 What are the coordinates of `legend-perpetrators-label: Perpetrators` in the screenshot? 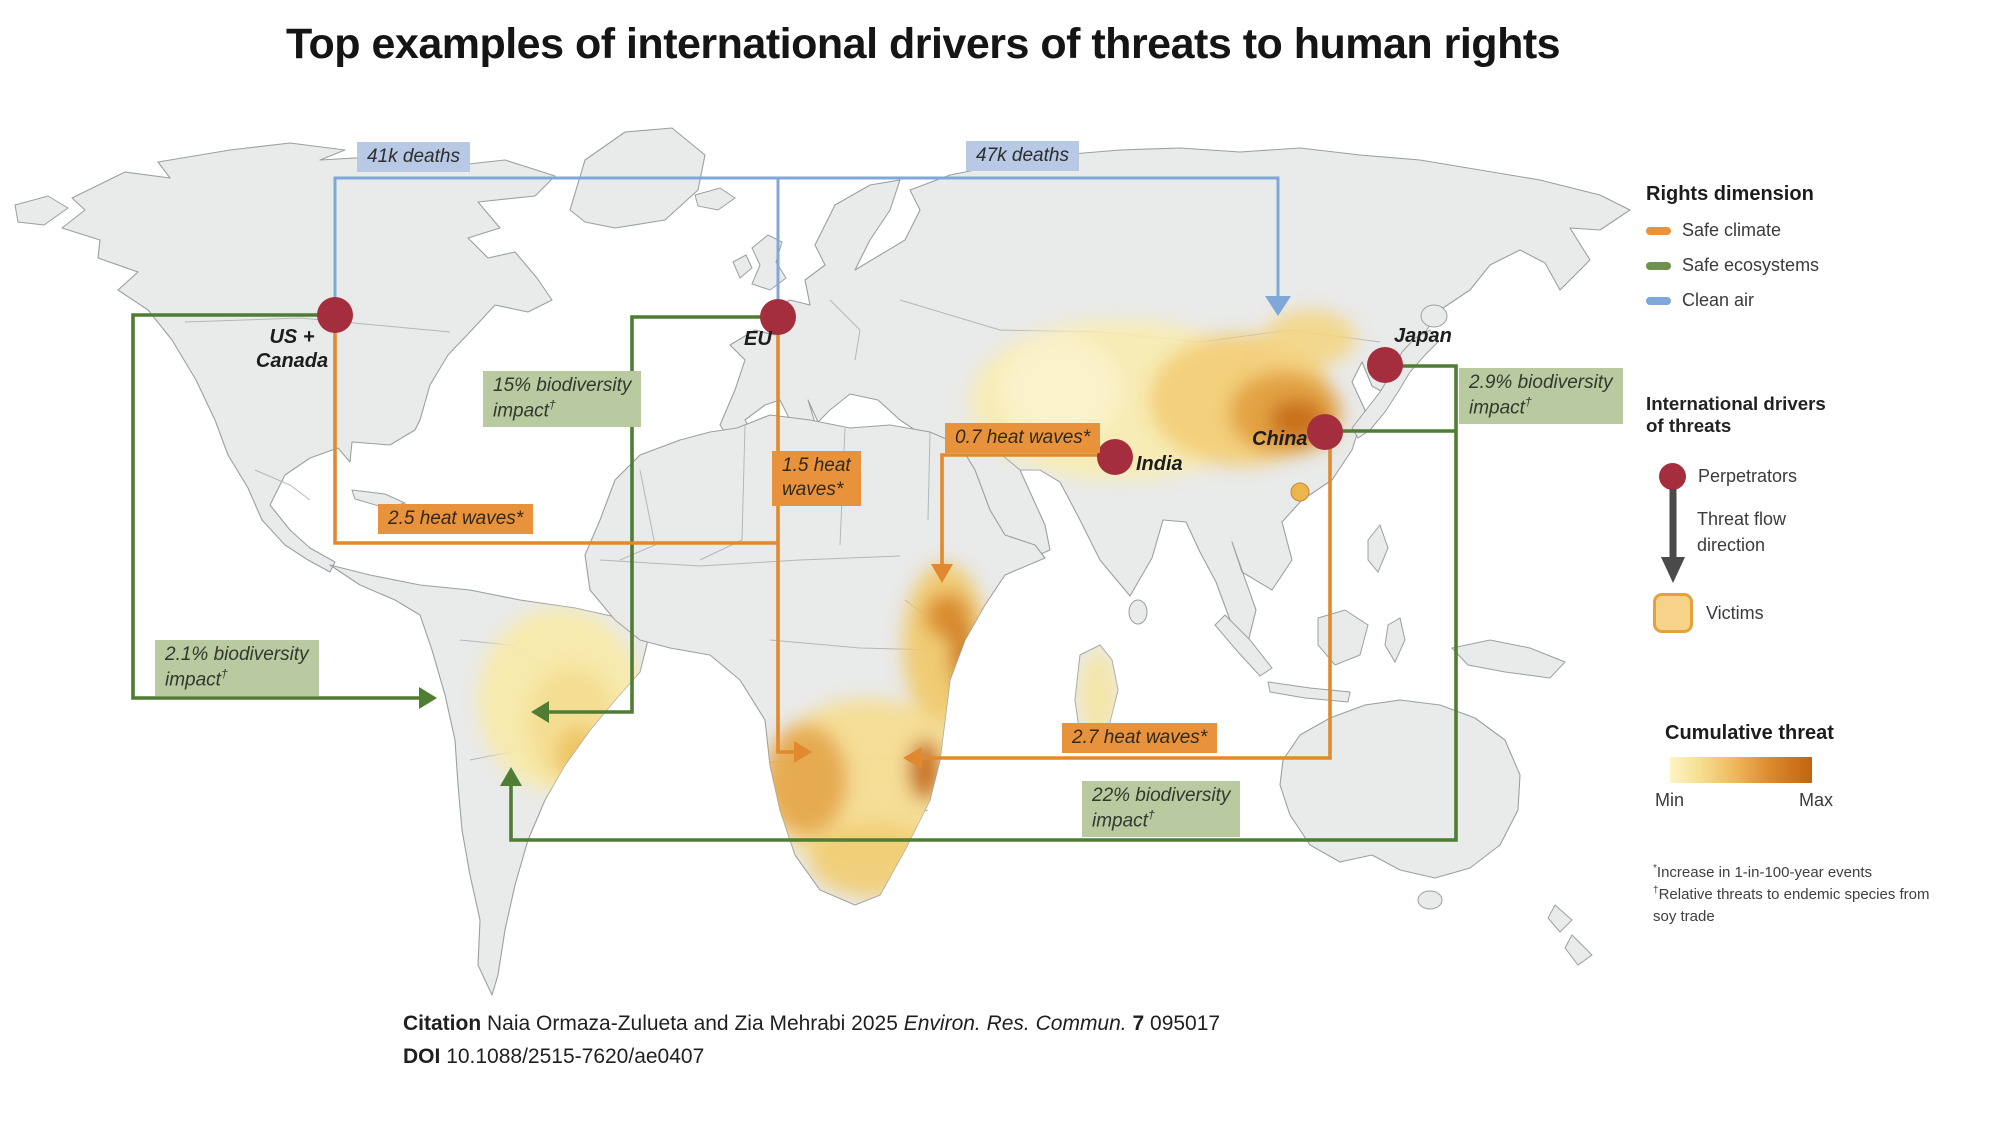 It's located at (1748, 475).